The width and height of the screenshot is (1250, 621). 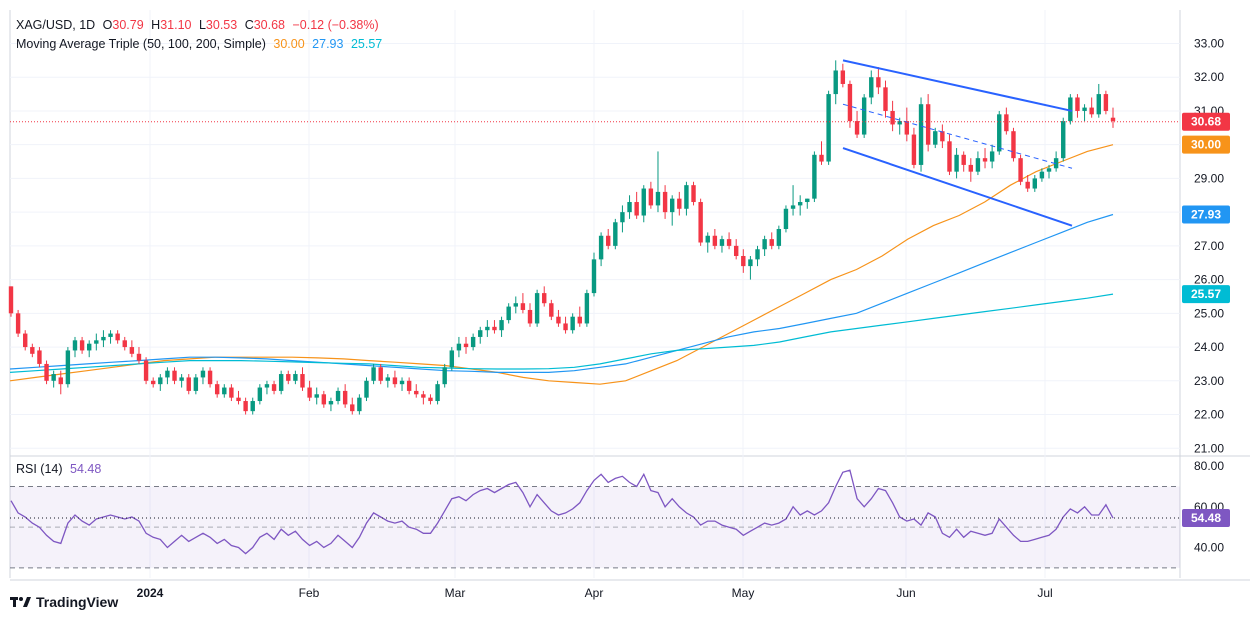 What do you see at coordinates (594, 593) in the screenshot?
I see `time-tick-label: Apr` at bounding box center [594, 593].